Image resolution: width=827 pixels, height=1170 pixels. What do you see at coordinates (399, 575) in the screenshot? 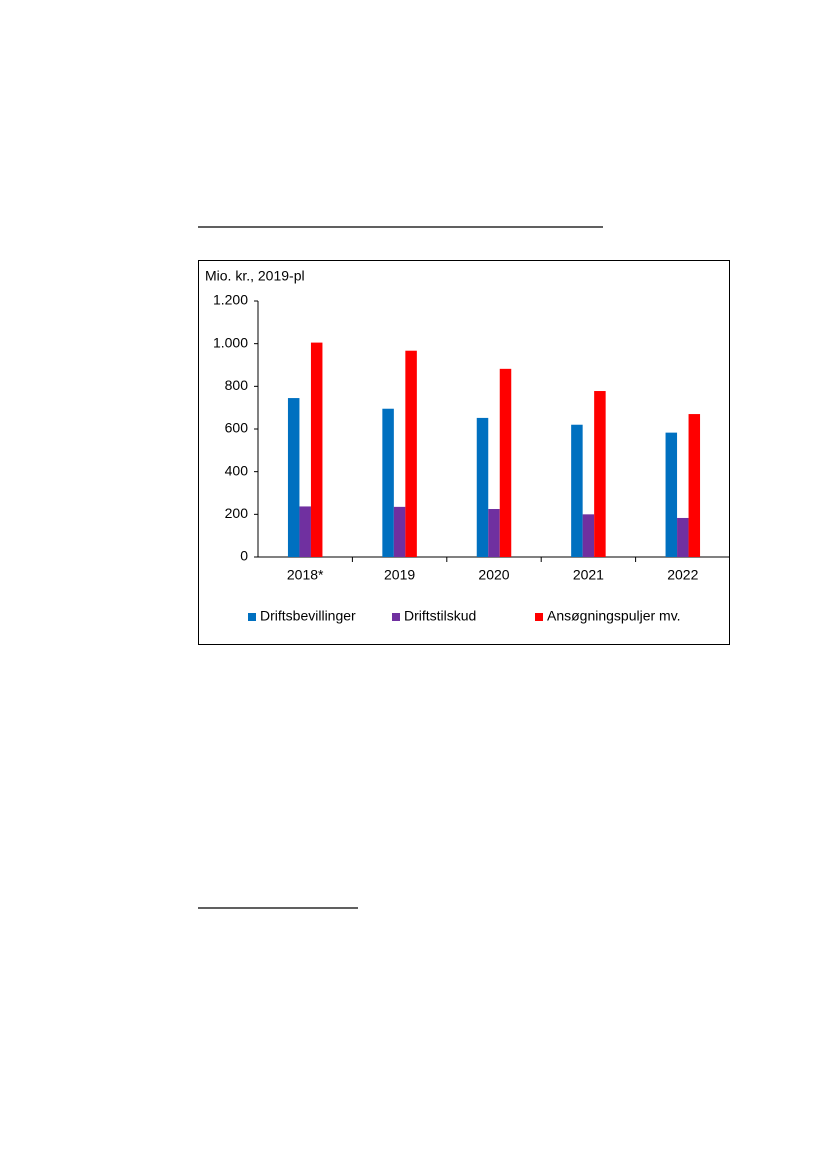
I see `x-tick-label: 2019` at bounding box center [399, 575].